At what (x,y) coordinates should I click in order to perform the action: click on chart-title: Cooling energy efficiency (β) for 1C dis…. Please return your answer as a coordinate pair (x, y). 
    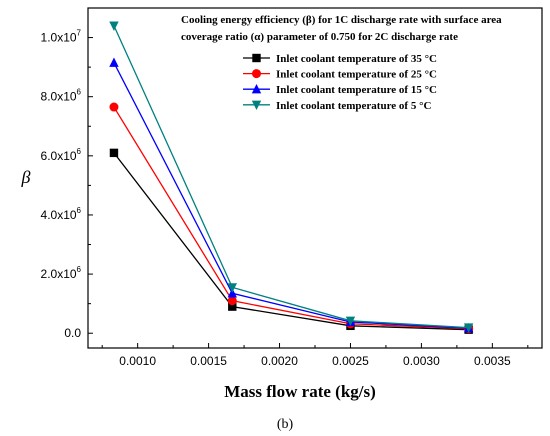
    Looking at the image, I should click on (341, 28).